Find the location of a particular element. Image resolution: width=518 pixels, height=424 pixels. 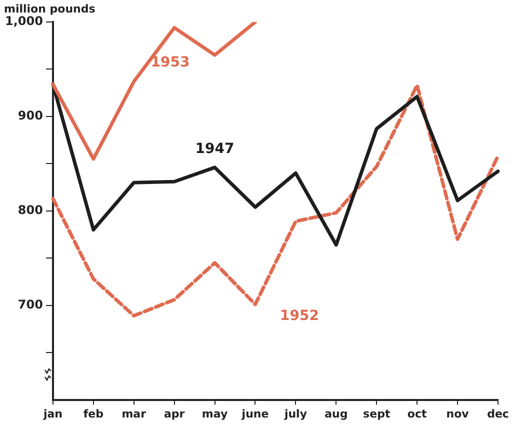

x-tick-label: aug is located at coordinates (336, 413).